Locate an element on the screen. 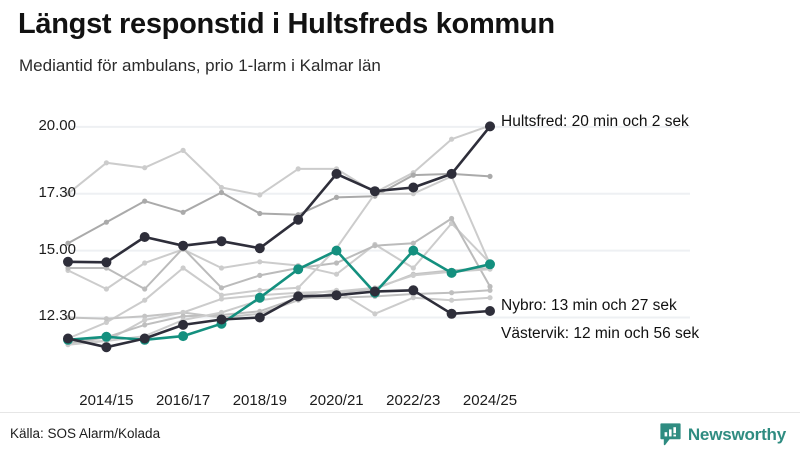  footer-divider is located at coordinates (400, 412).